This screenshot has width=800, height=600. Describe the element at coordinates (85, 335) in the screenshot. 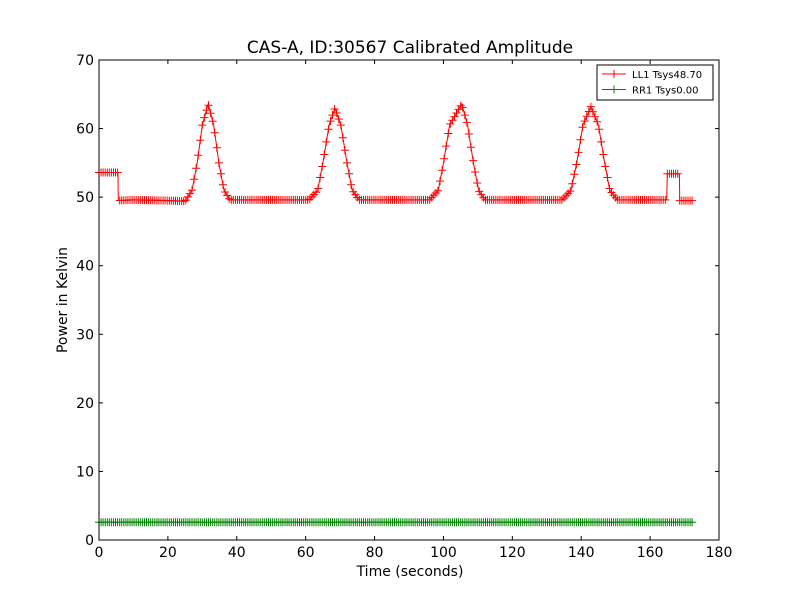

I see `y-tick-label: 30` at that location.